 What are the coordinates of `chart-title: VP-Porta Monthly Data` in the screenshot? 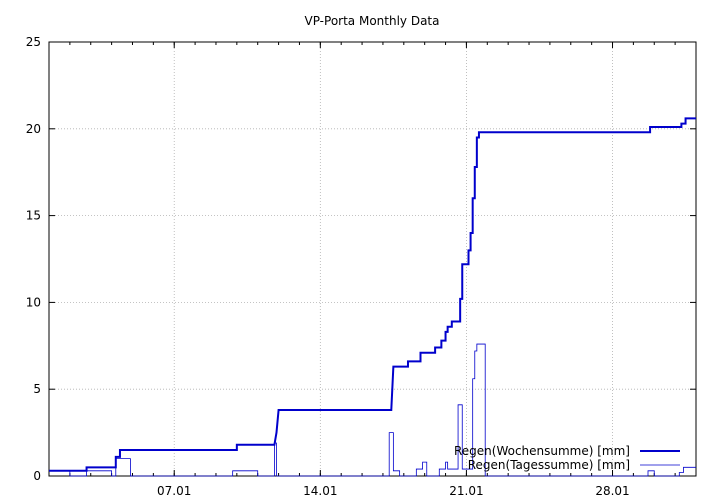 It's located at (372, 21).